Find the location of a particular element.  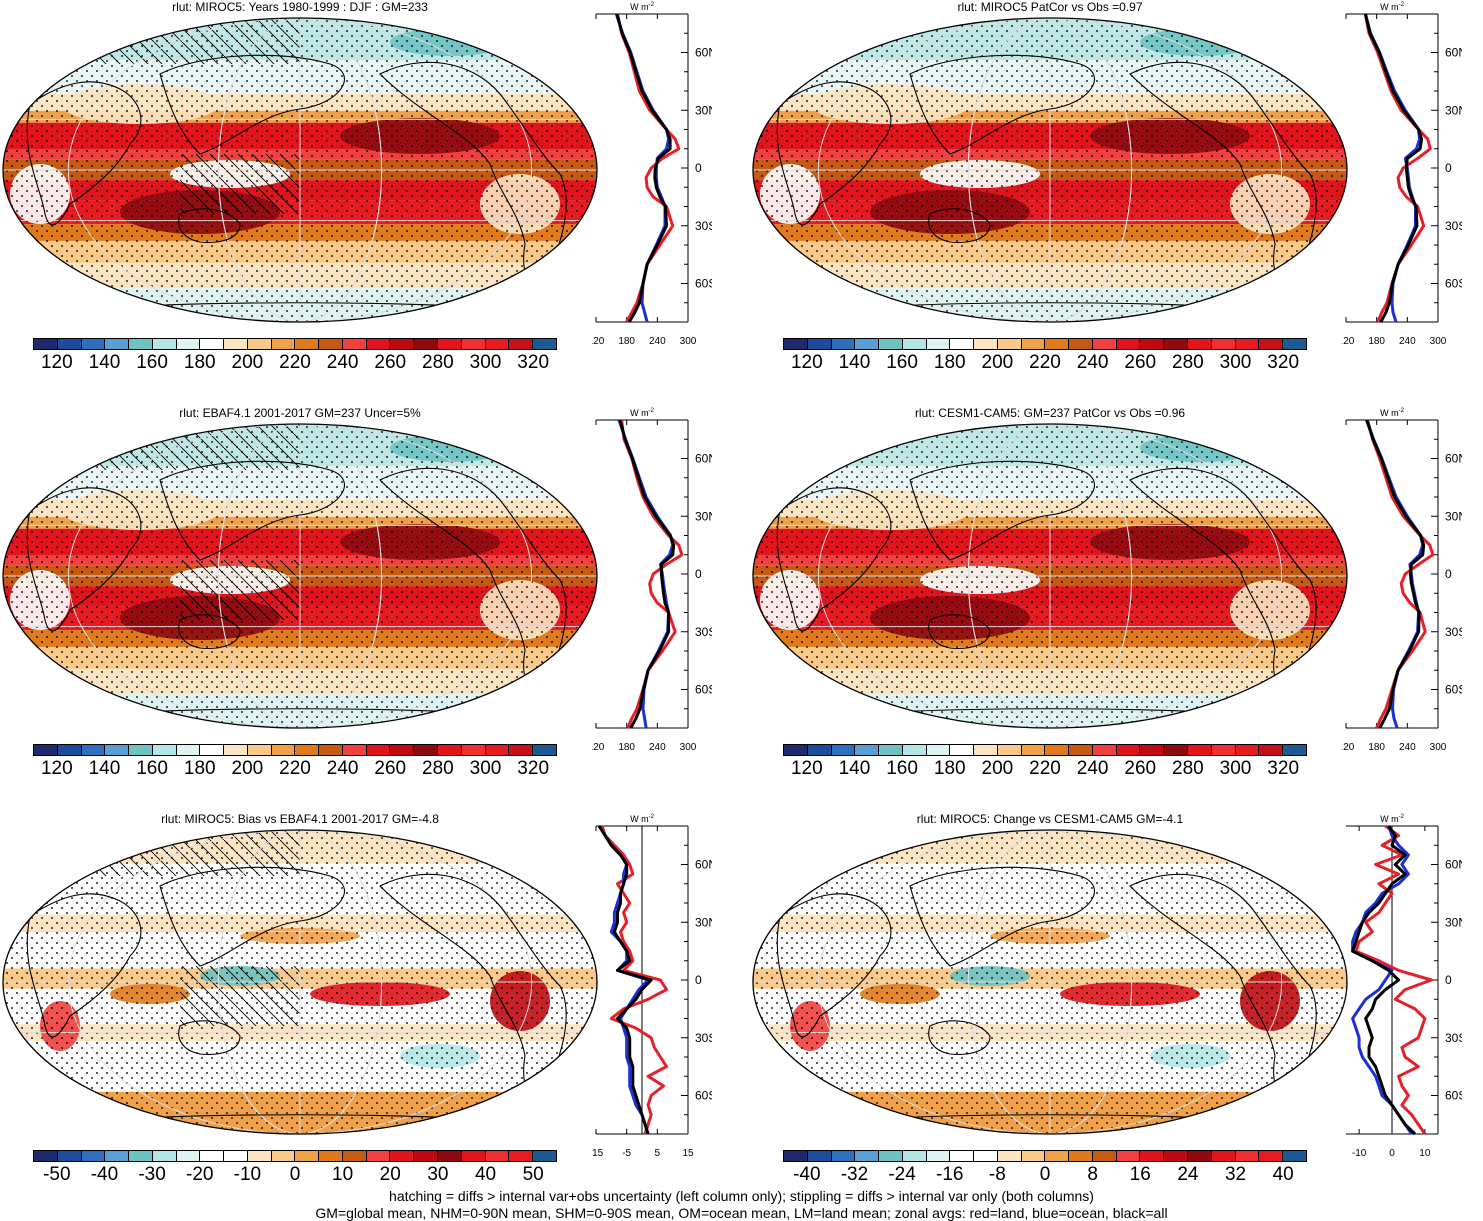

colorbar-tick-label: 220 is located at coordinates (1045, 362).